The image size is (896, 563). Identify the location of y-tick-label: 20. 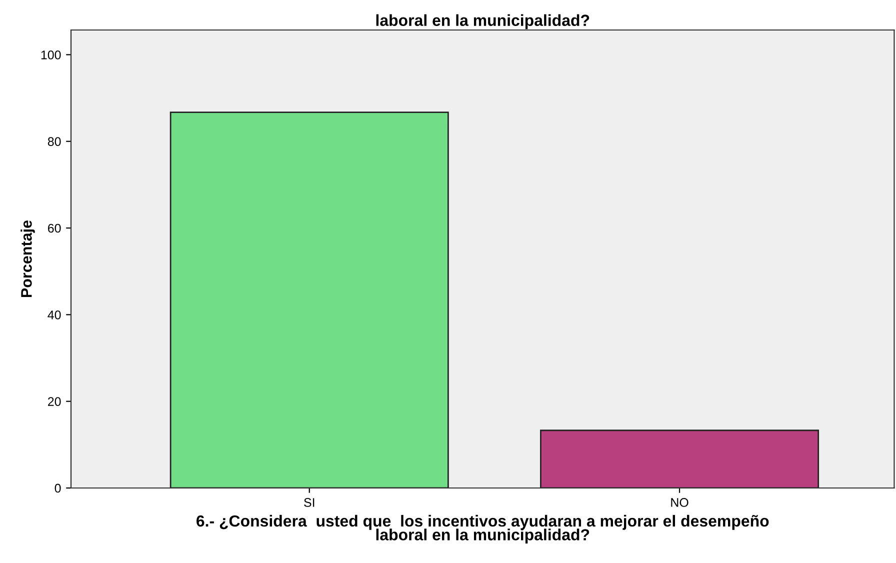
(54, 401).